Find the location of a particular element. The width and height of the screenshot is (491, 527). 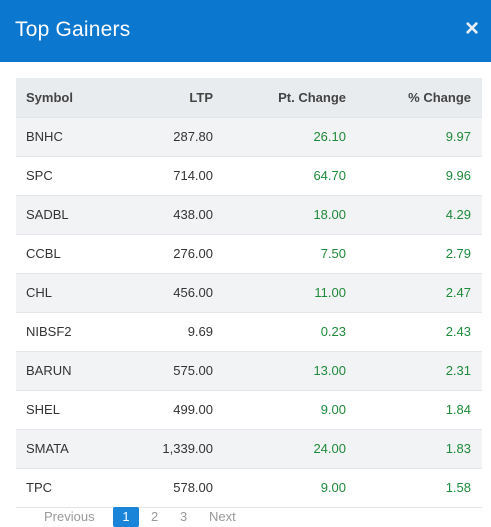

cell-symbol: TPC is located at coordinates (39, 487).